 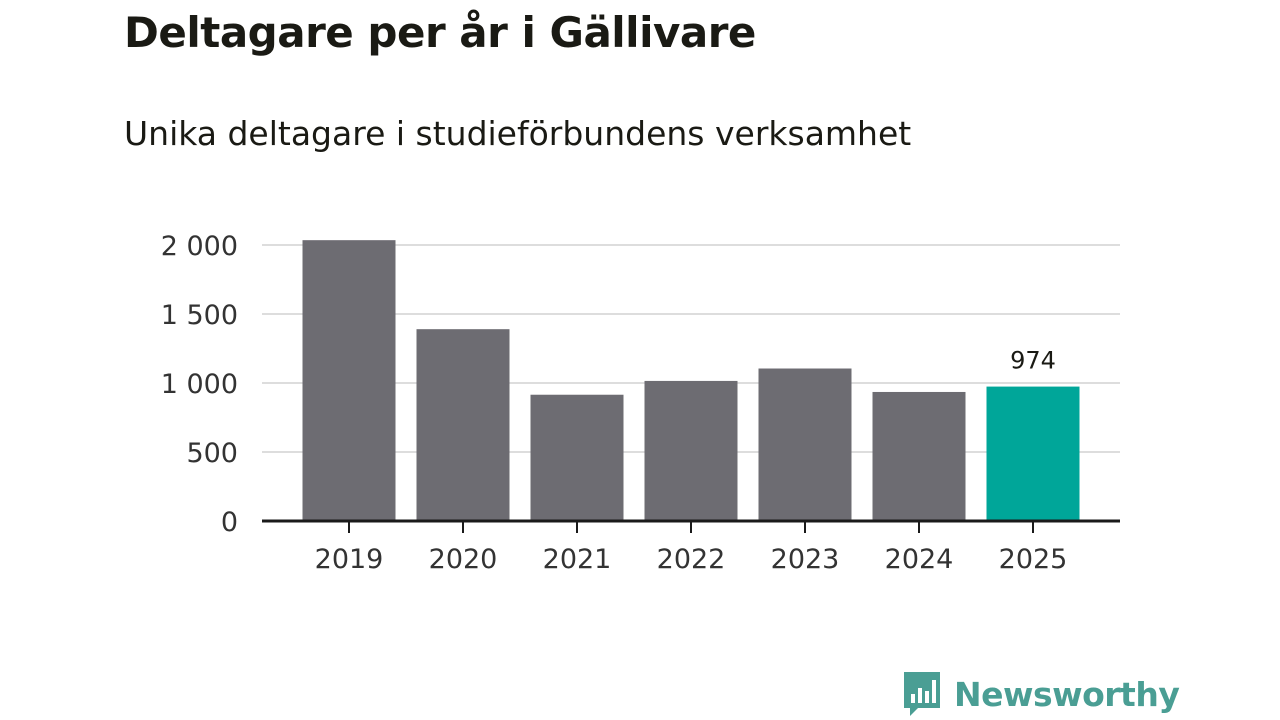 What do you see at coordinates (229, 522) in the screenshot?
I see `y-tick-label: 0` at bounding box center [229, 522].